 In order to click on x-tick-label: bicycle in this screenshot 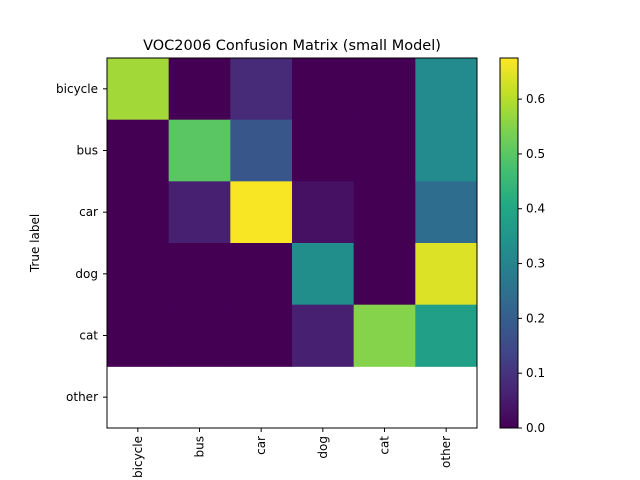, I will do `click(138, 457)`.